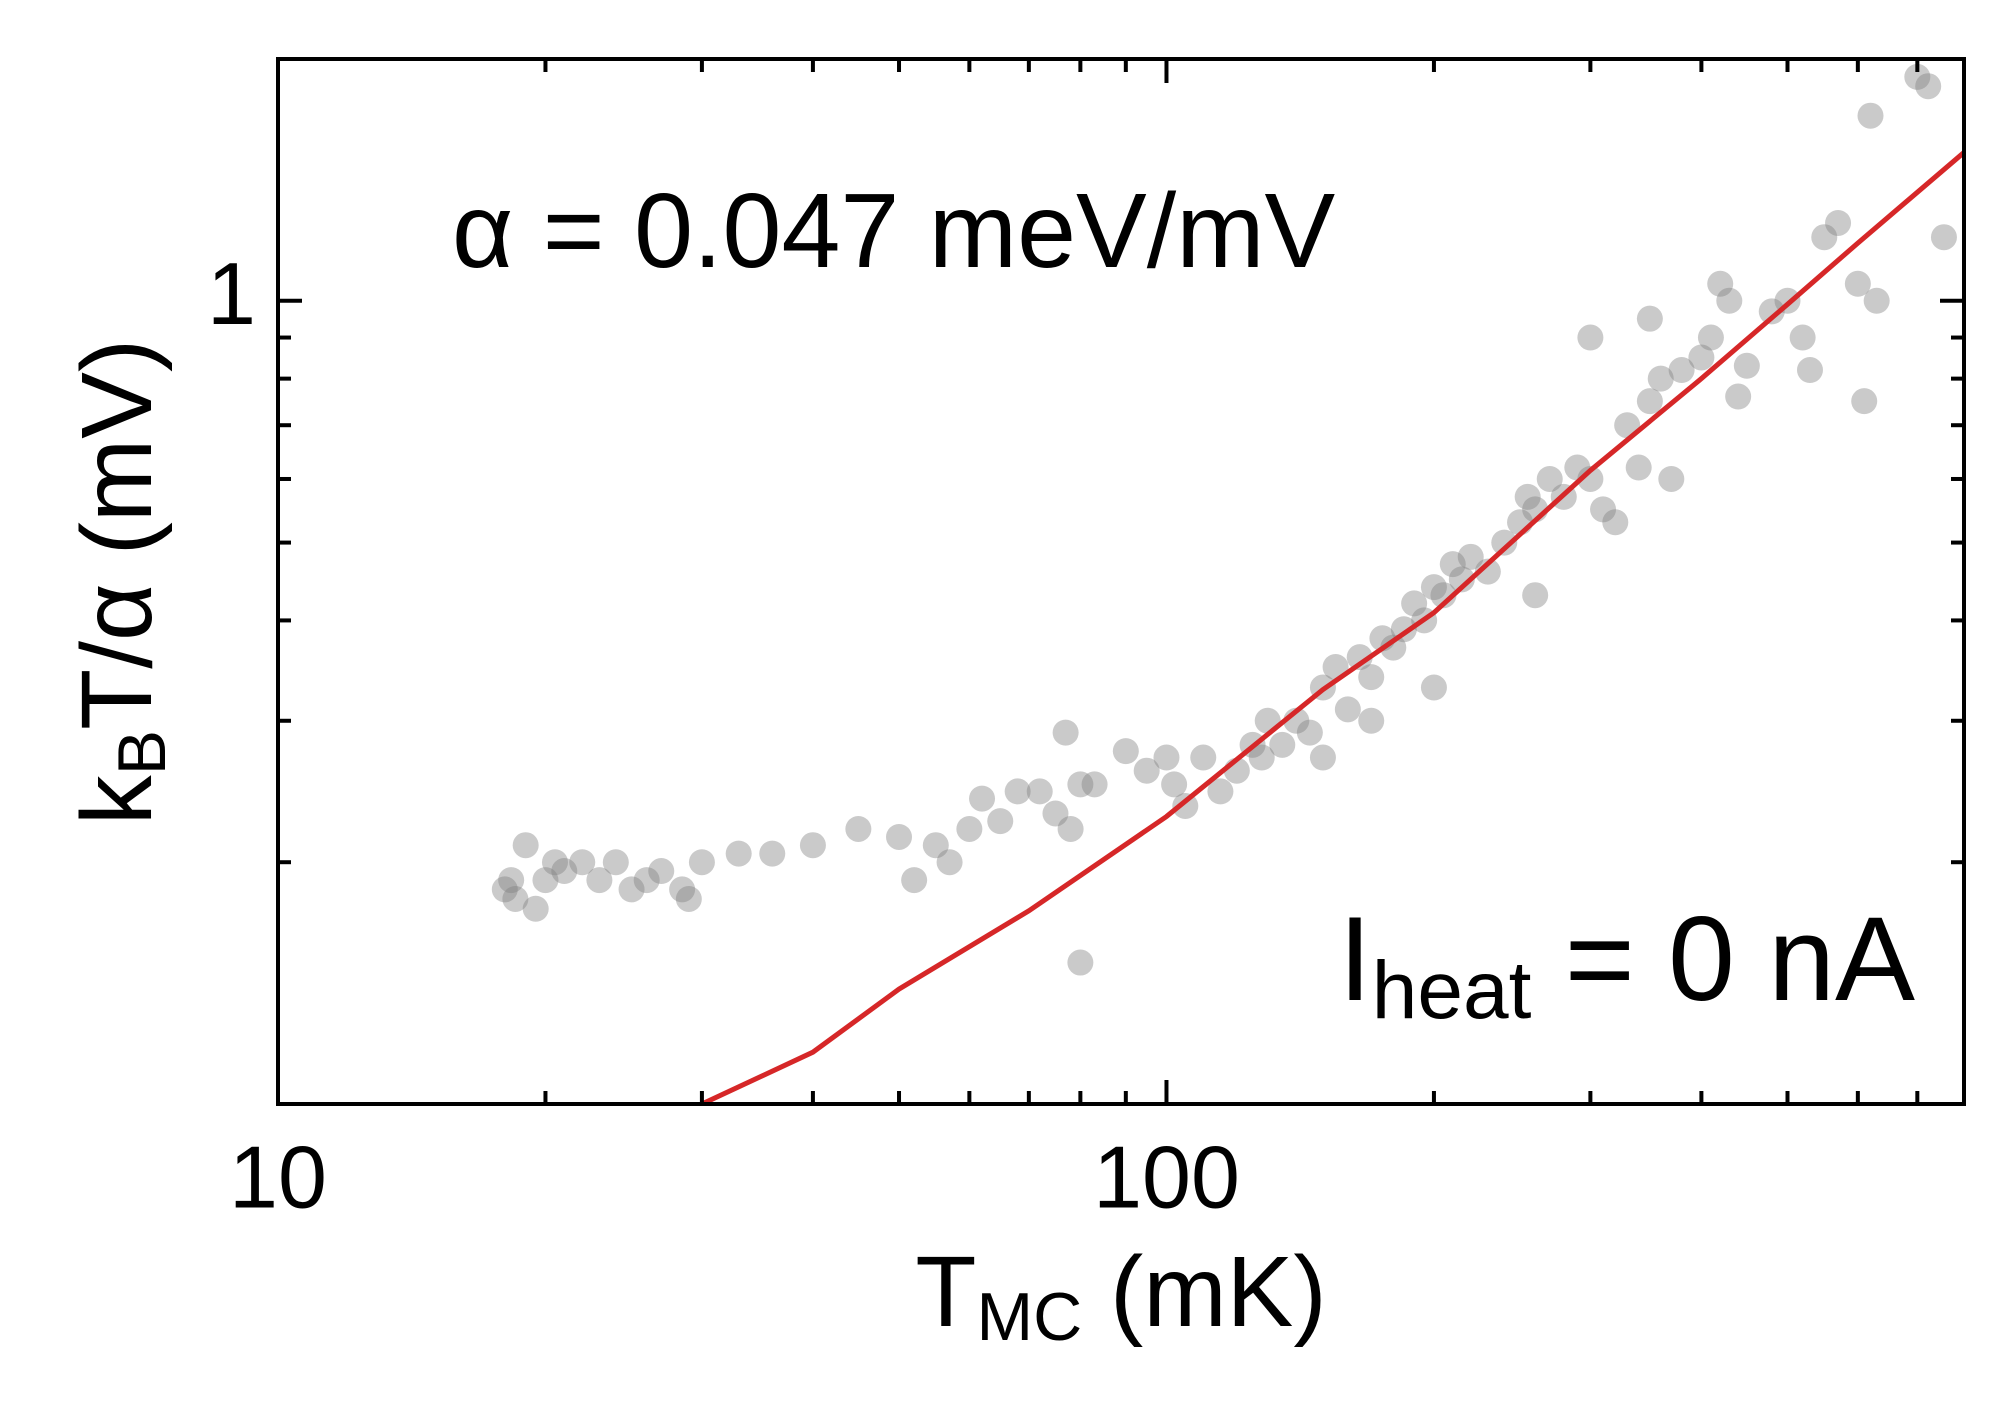 Image resolution: width=2004 pixels, height=1407 pixels. I want to click on y-axis-label-text: T/α (mV), so click(117, 534).